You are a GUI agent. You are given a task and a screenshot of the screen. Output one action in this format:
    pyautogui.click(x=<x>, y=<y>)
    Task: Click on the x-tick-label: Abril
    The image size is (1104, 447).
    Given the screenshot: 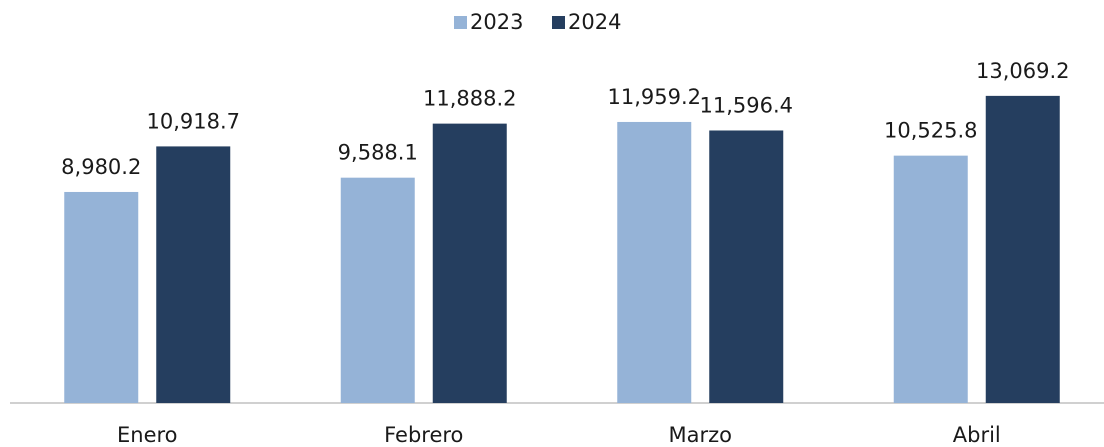 What is the action you would take?
    pyautogui.click(x=977, y=435)
    